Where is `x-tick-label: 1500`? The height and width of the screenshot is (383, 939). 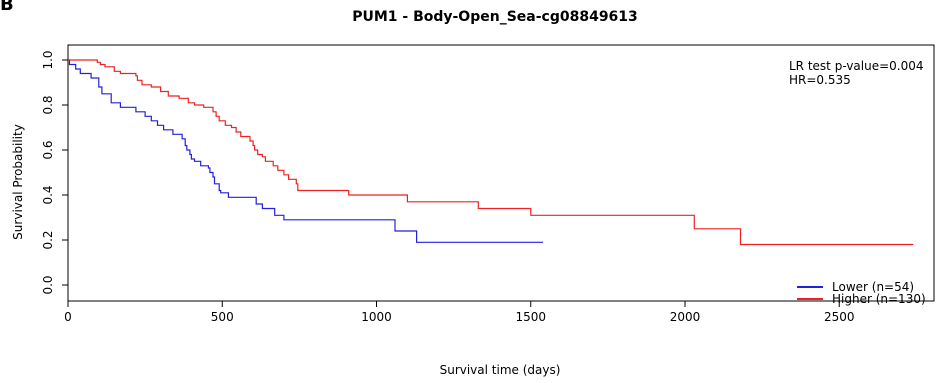 x-tick-label: 1500 is located at coordinates (530, 317).